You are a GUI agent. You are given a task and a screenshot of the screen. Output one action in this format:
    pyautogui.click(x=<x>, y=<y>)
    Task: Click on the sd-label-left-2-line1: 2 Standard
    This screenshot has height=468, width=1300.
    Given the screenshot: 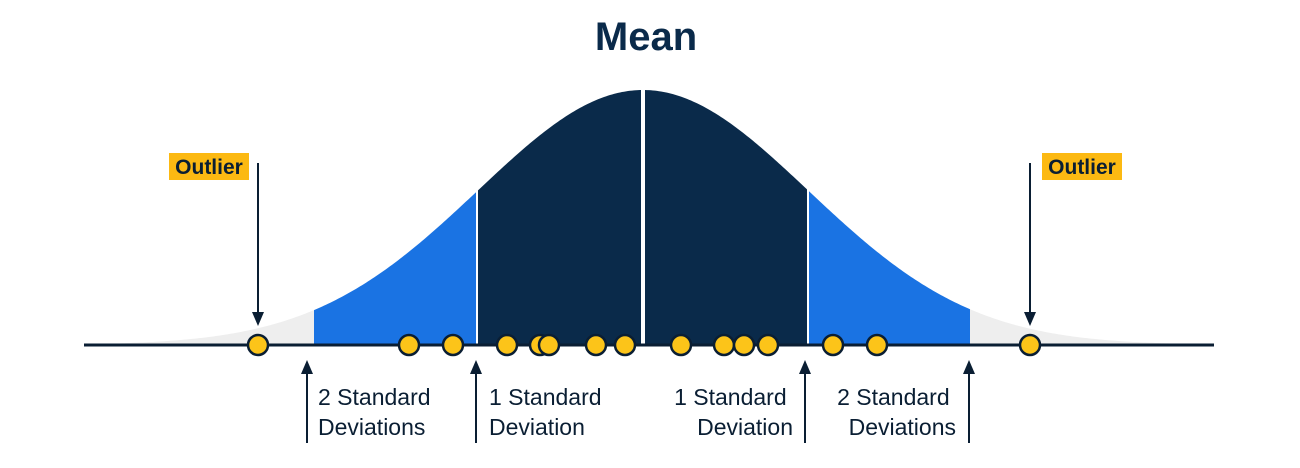 What is the action you would take?
    pyautogui.click(x=374, y=397)
    